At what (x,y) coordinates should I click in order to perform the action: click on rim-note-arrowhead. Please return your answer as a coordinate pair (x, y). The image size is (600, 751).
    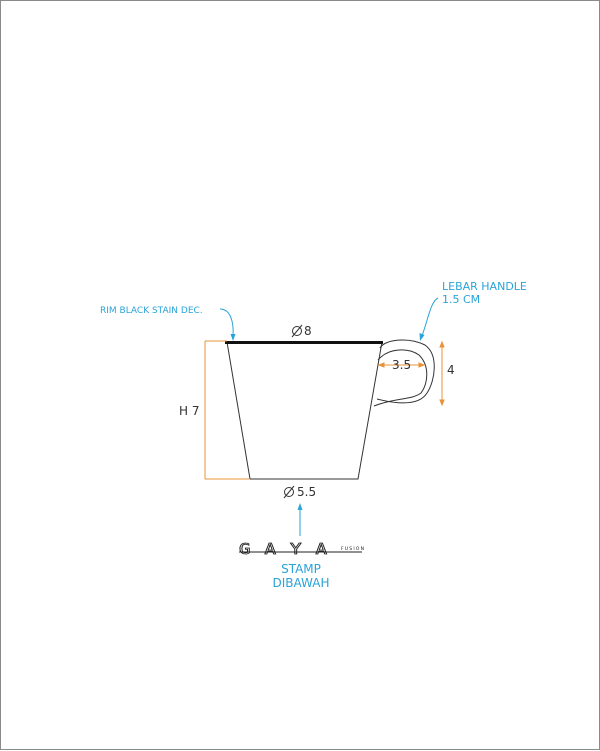
    Looking at the image, I should click on (233, 337).